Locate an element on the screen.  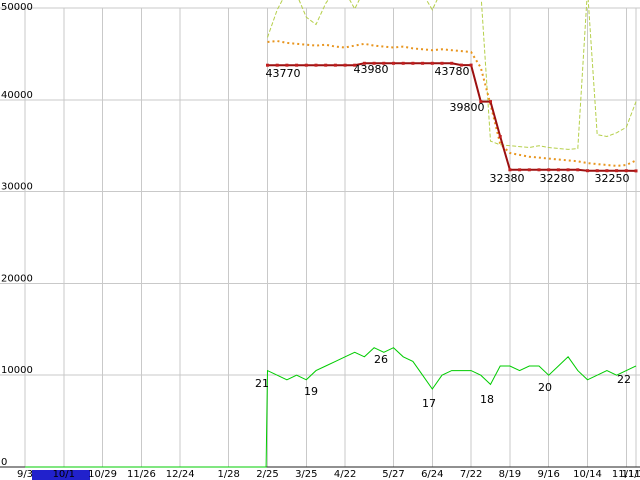
x-axis-tick-label: 5/27 is located at coordinates (393, 474).